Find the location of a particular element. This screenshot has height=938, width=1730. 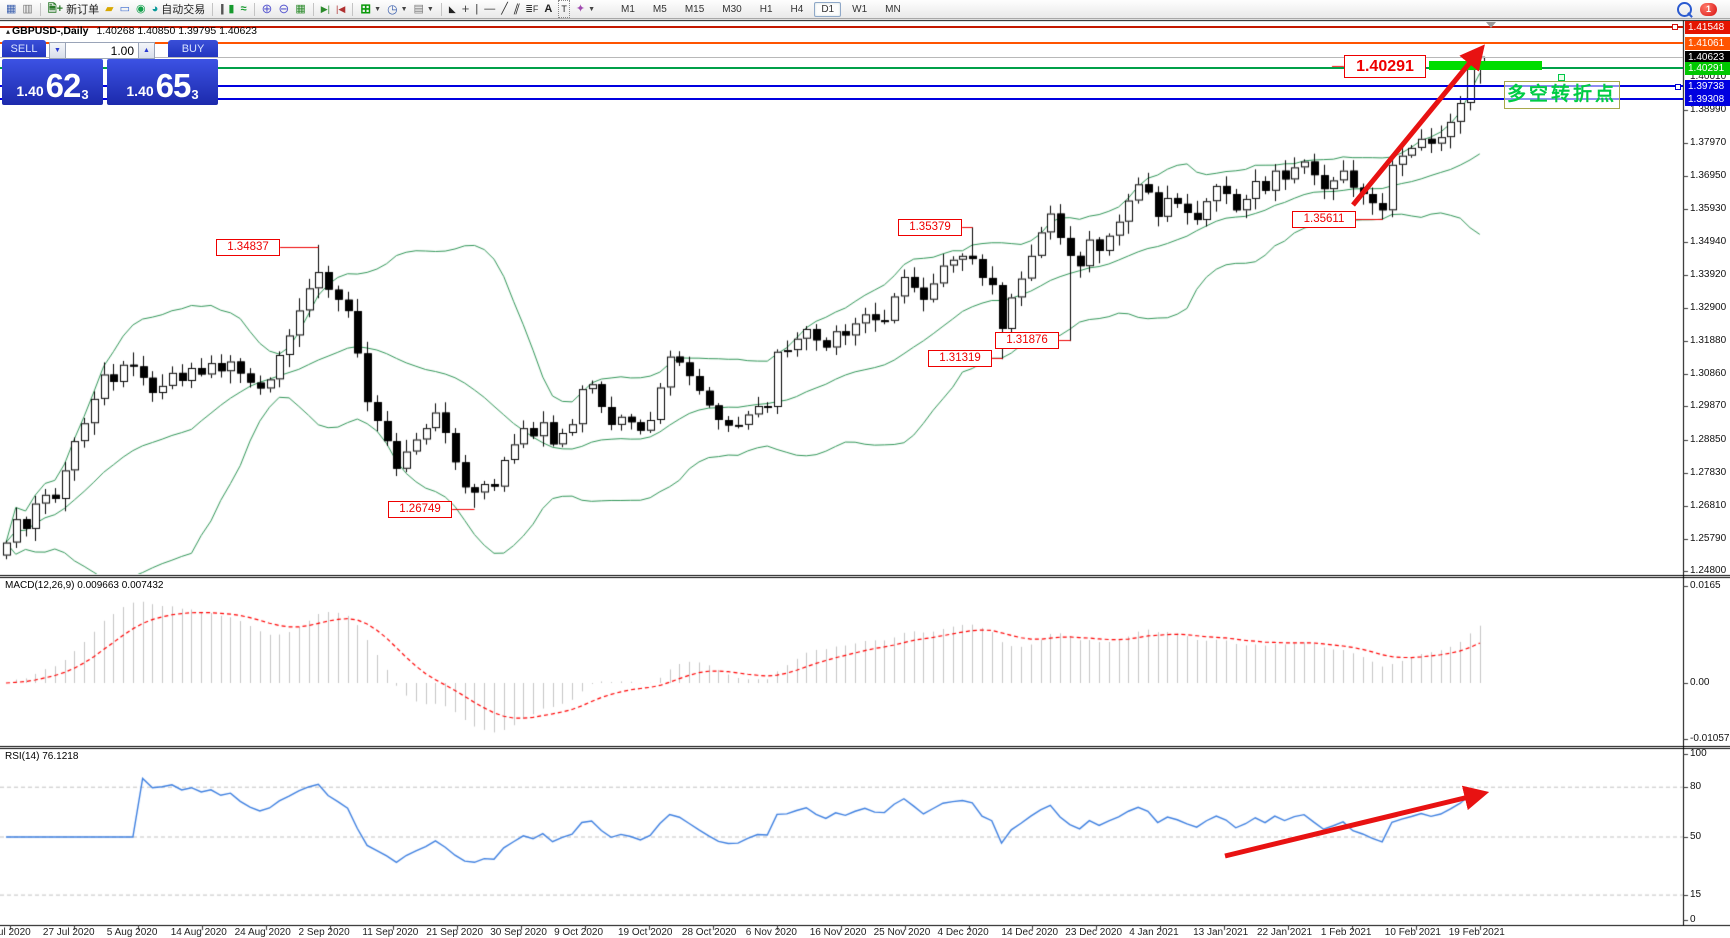

horizontal-line-icon: — is located at coordinates (490, 9).